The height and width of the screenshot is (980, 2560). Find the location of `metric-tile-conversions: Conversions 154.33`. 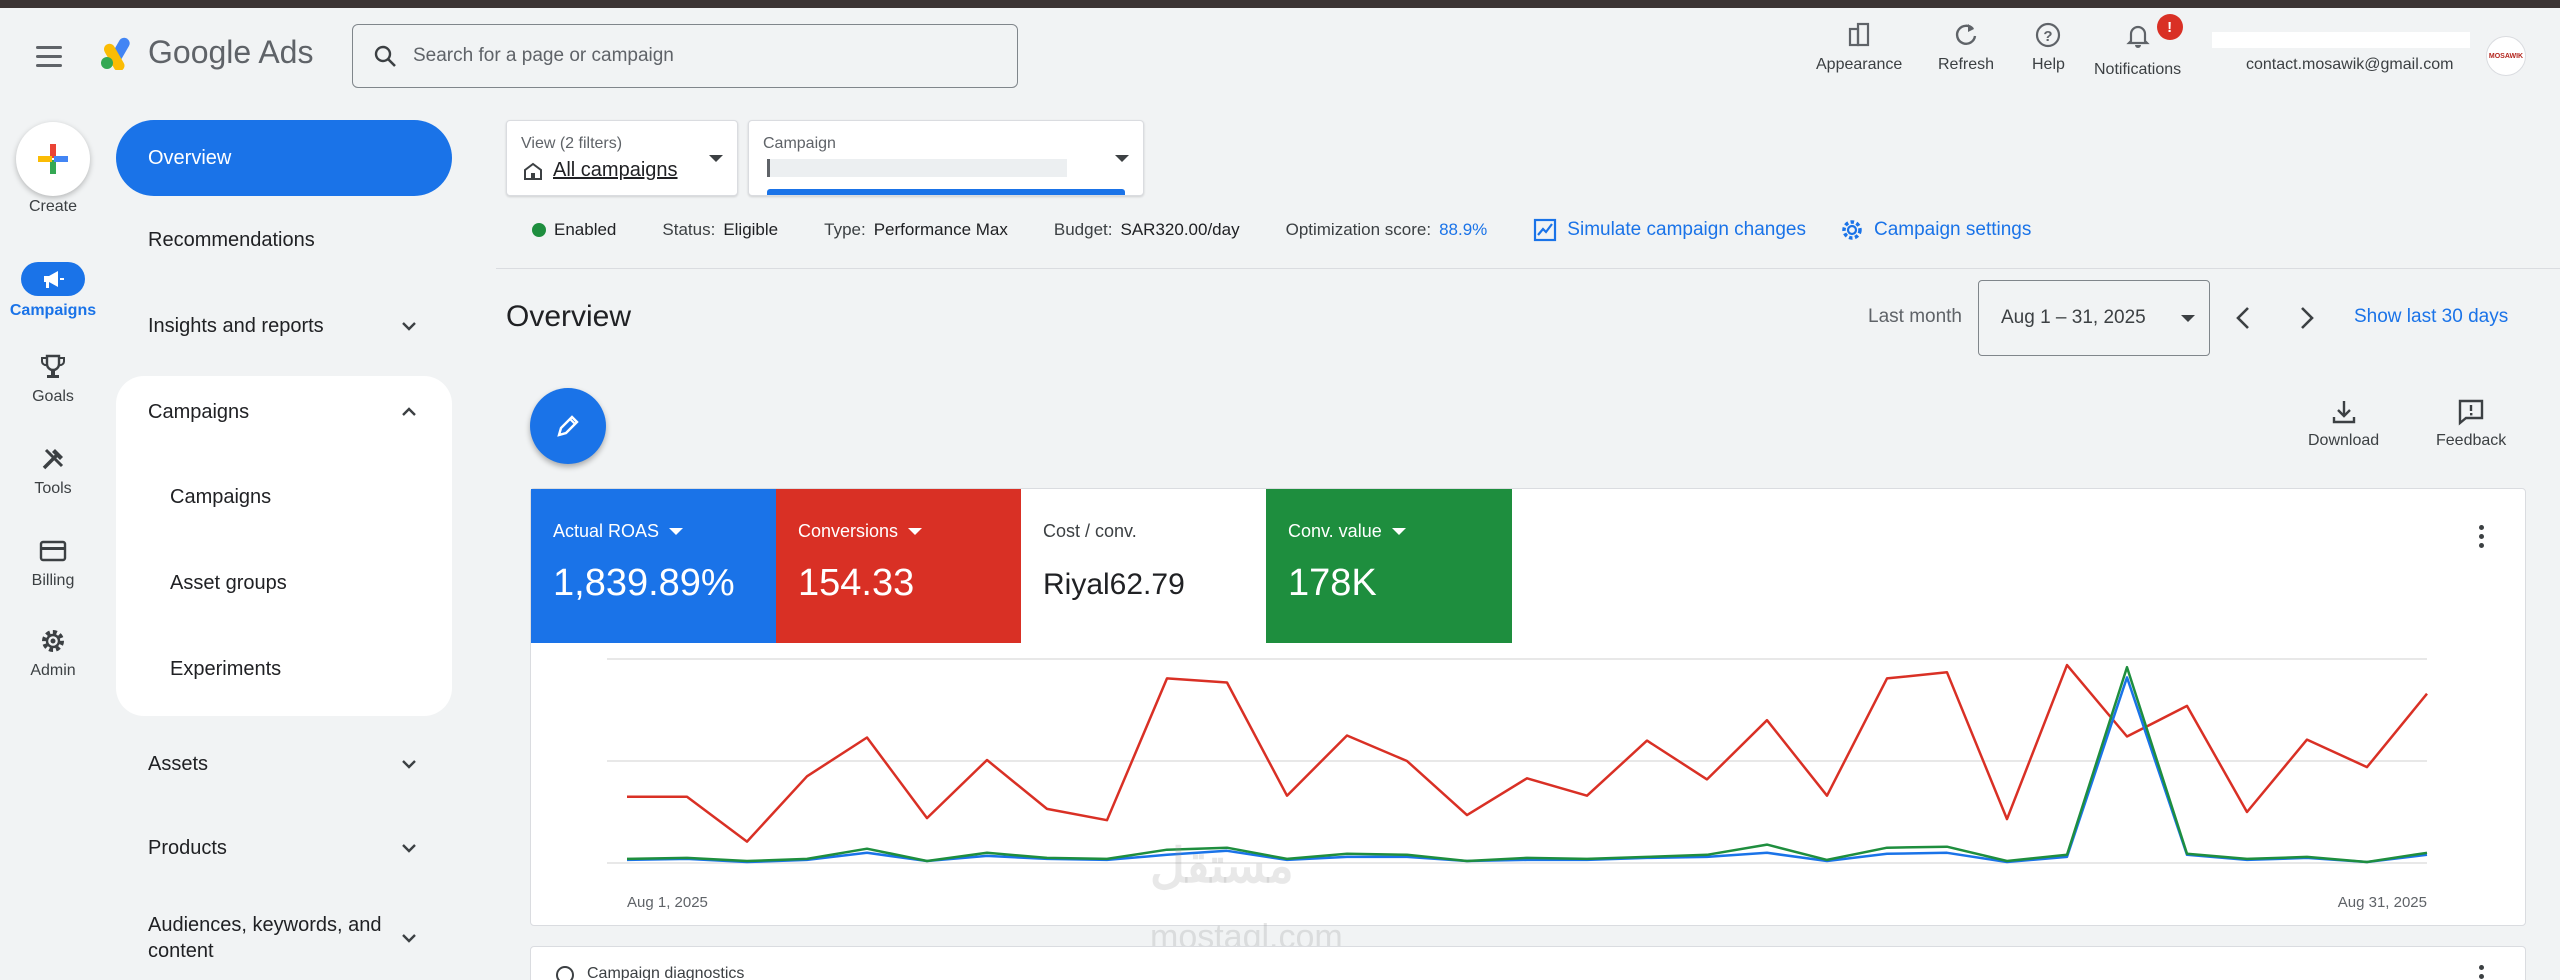

metric-tile-conversions: Conversions 154.33 is located at coordinates (899, 566).